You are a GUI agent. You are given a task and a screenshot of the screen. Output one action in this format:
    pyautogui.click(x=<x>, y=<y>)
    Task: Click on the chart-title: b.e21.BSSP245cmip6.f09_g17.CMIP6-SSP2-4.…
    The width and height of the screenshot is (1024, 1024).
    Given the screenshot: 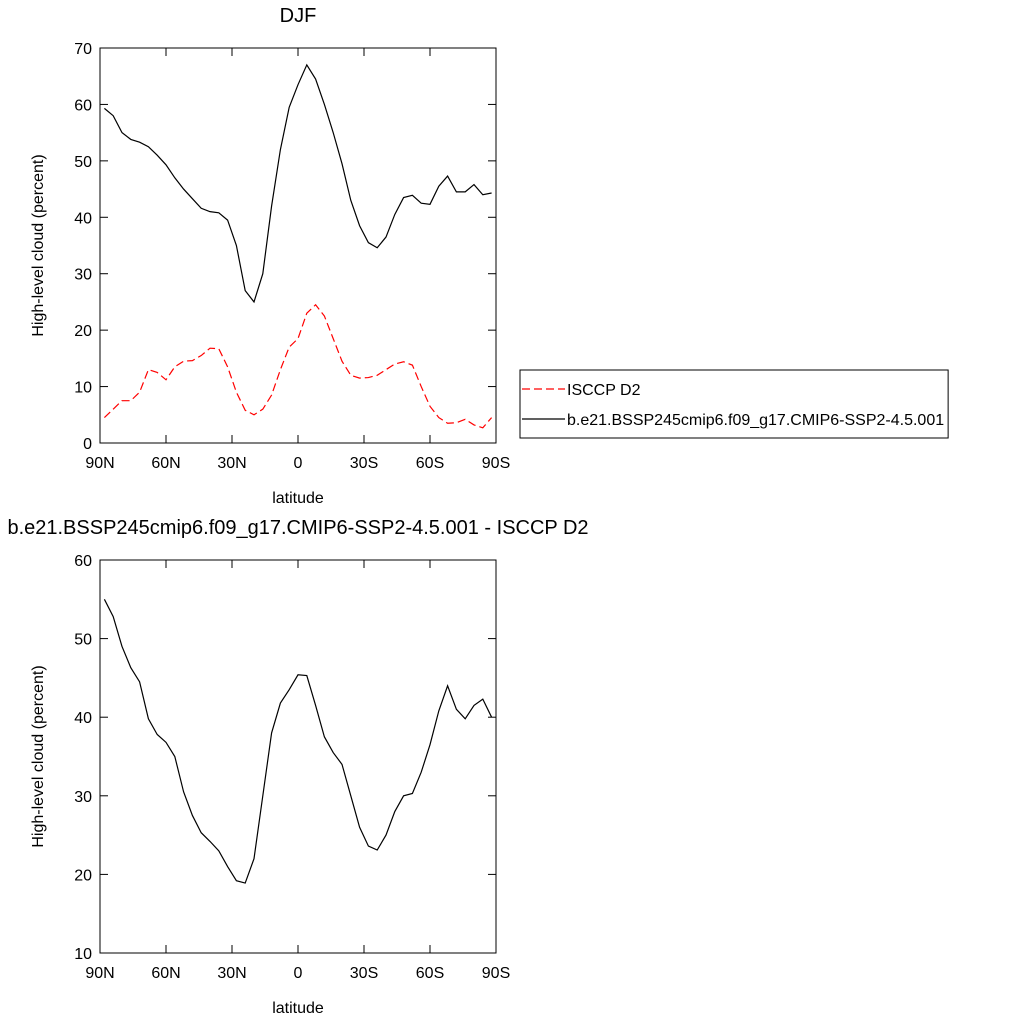 What is the action you would take?
    pyautogui.click(x=297, y=528)
    